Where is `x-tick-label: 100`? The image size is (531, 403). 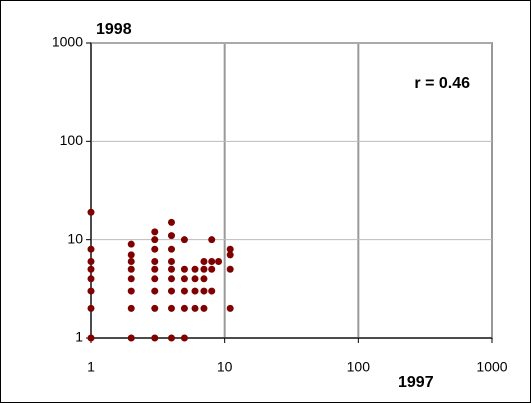 x-tick-label: 100 is located at coordinates (359, 367).